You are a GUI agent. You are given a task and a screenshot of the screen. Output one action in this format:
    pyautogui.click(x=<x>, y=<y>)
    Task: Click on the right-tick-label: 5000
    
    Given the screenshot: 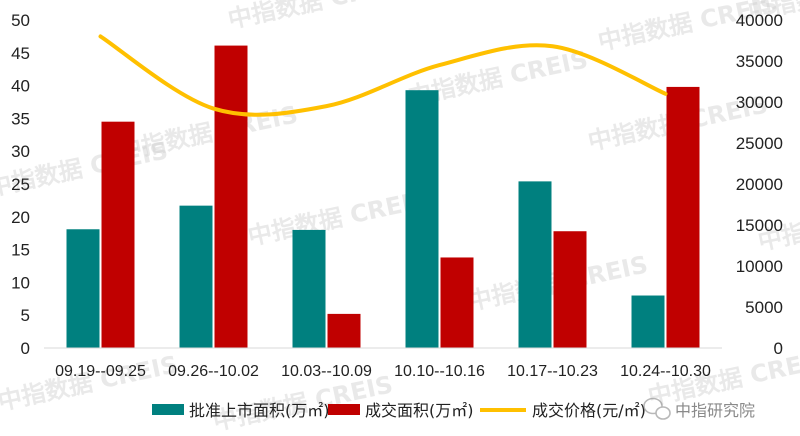 What is the action you would take?
    pyautogui.click(x=764, y=307)
    